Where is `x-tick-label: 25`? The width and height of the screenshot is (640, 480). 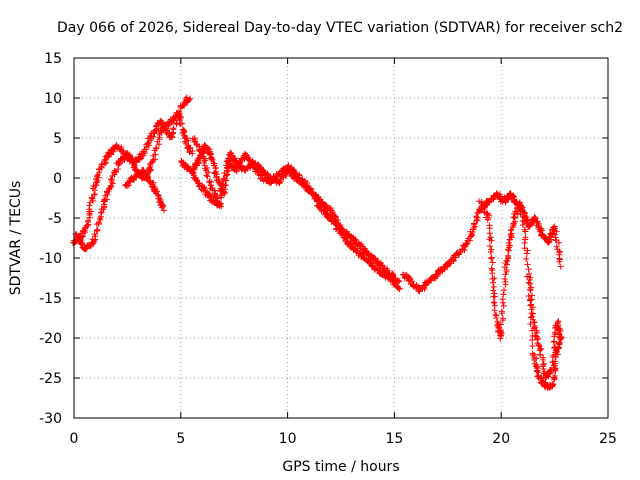 x-tick-label: 25 is located at coordinates (608, 439).